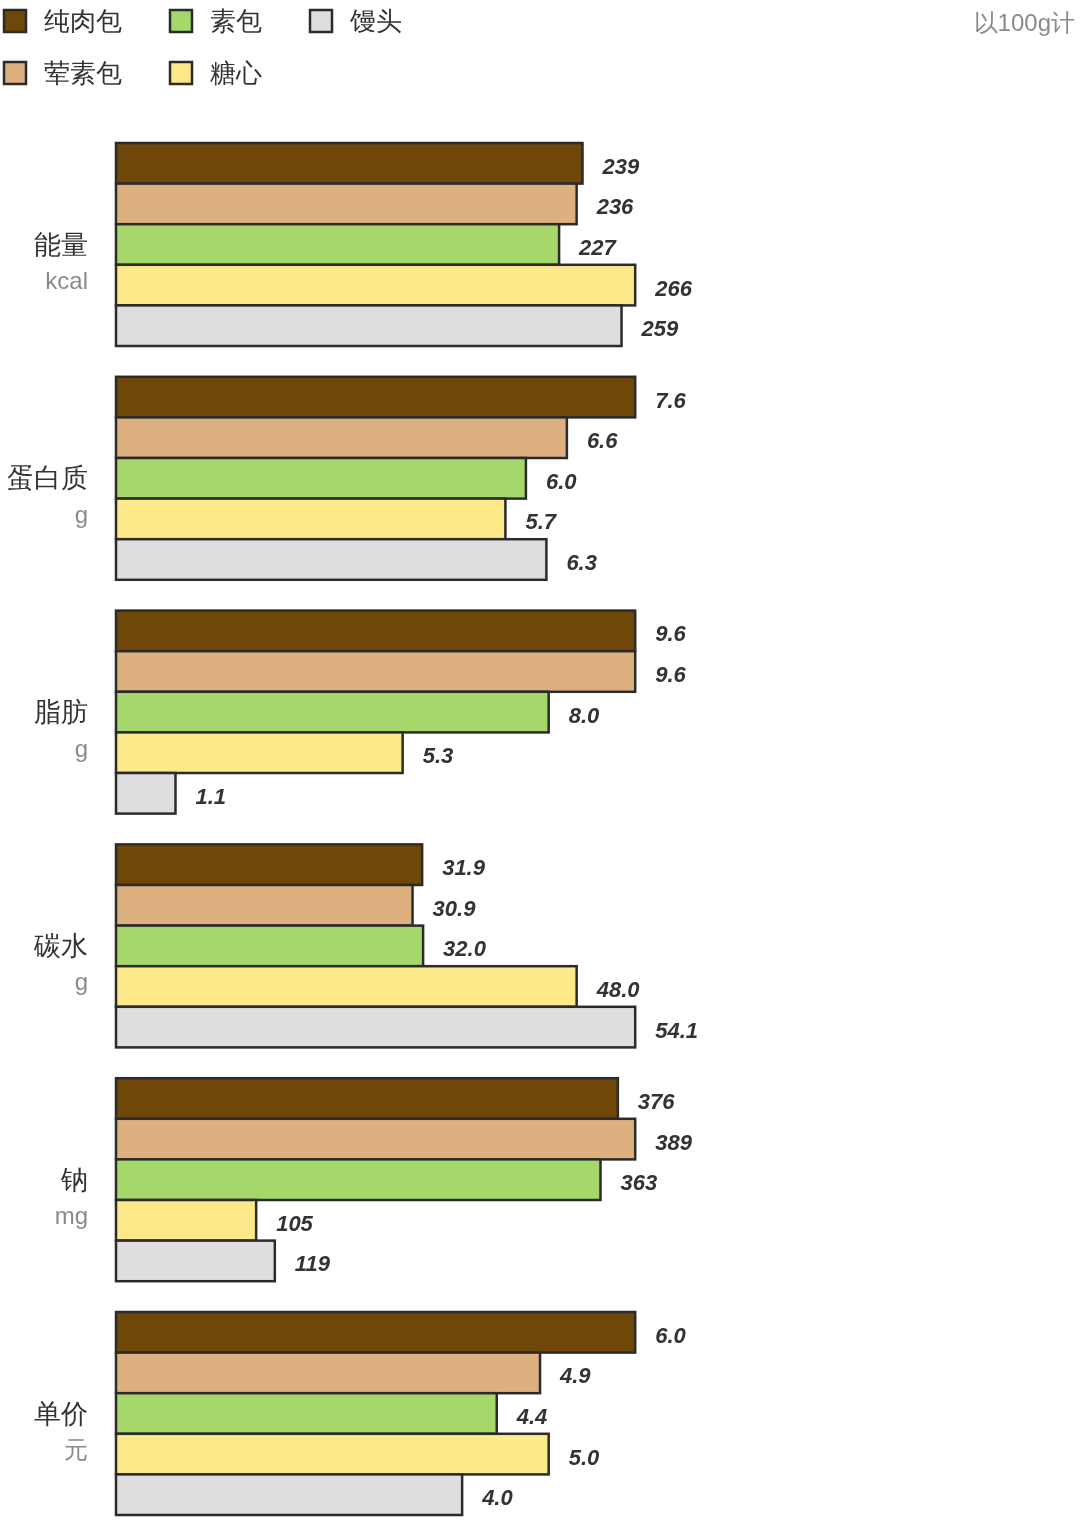  Describe the element at coordinates (312, 1264) in the screenshot. I see `data-label: 119` at that location.